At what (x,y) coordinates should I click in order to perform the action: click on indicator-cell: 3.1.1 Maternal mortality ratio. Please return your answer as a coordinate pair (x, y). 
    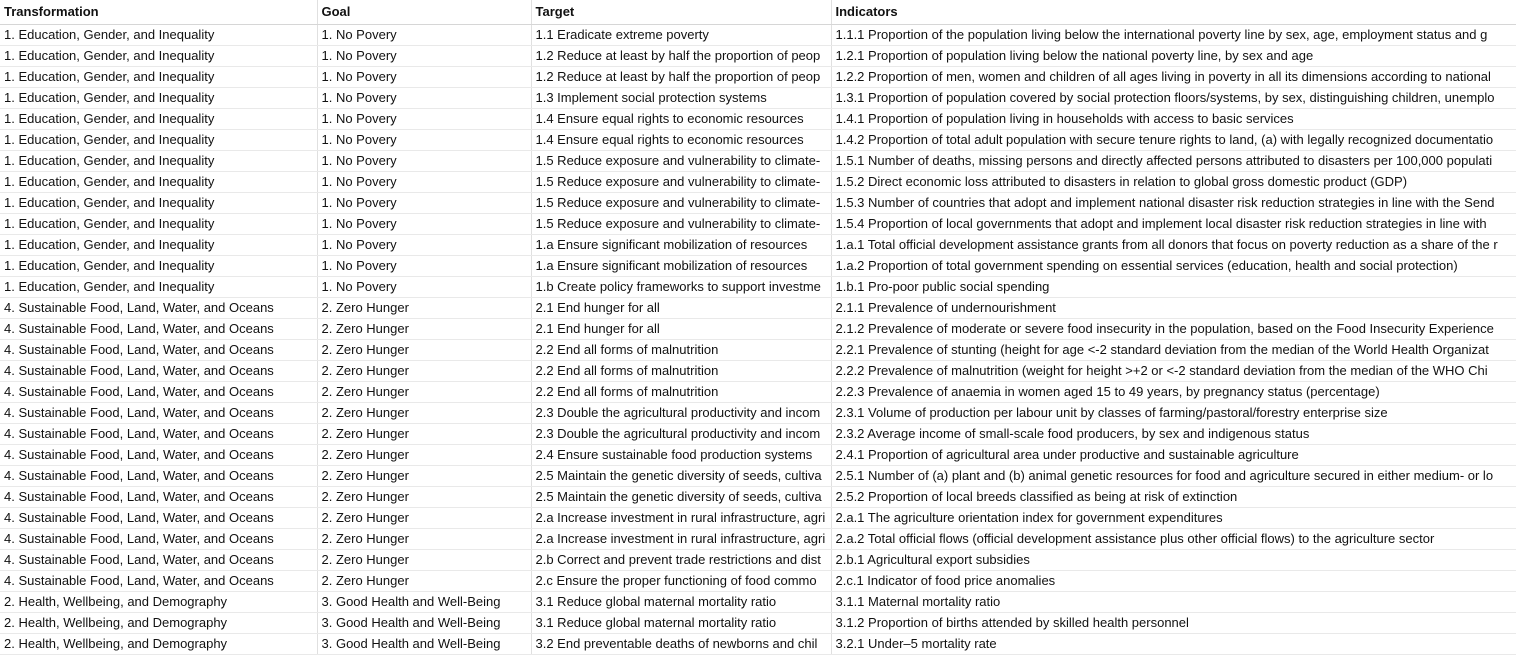
    Looking at the image, I should click on (1173, 602).